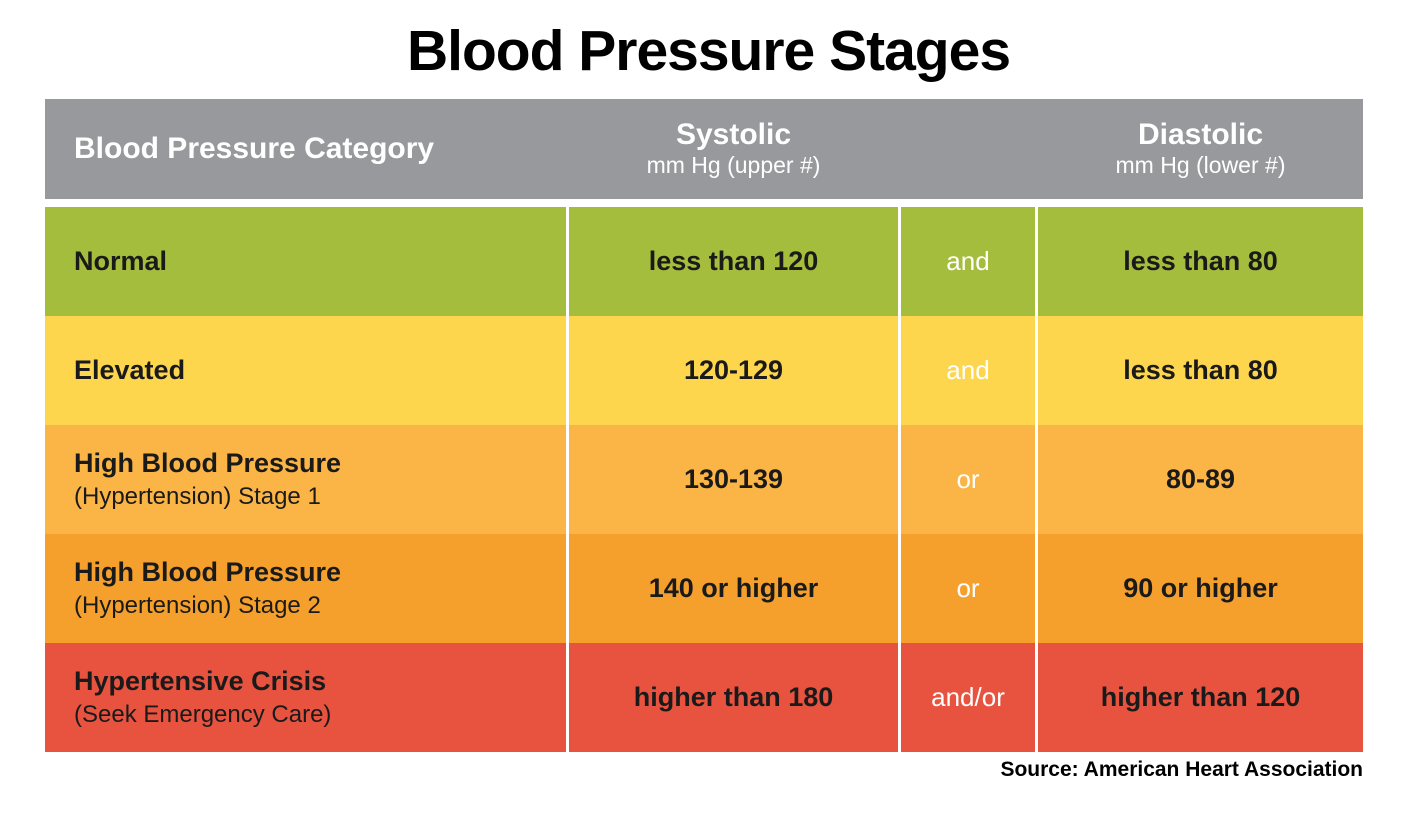  What do you see at coordinates (1200, 165) in the screenshot?
I see `header-diastolic-subtitle: mm Hg (lower #)` at bounding box center [1200, 165].